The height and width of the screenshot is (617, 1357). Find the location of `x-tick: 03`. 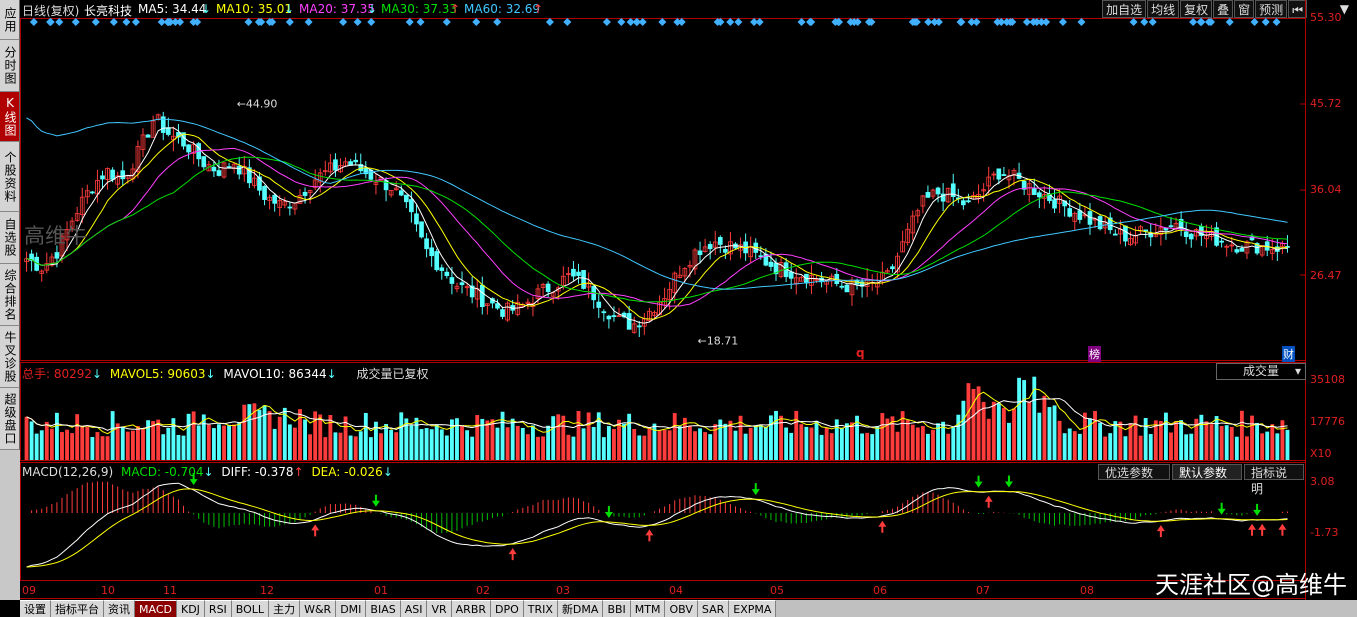

x-tick: 03 is located at coordinates (563, 590).